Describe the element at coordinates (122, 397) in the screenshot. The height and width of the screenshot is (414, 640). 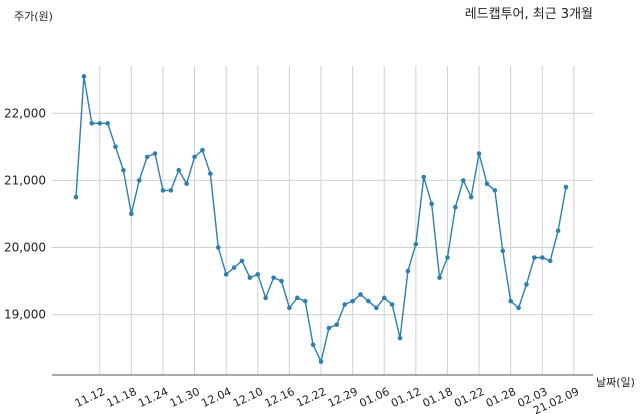
I see `x-tick-label: 11.18` at that location.